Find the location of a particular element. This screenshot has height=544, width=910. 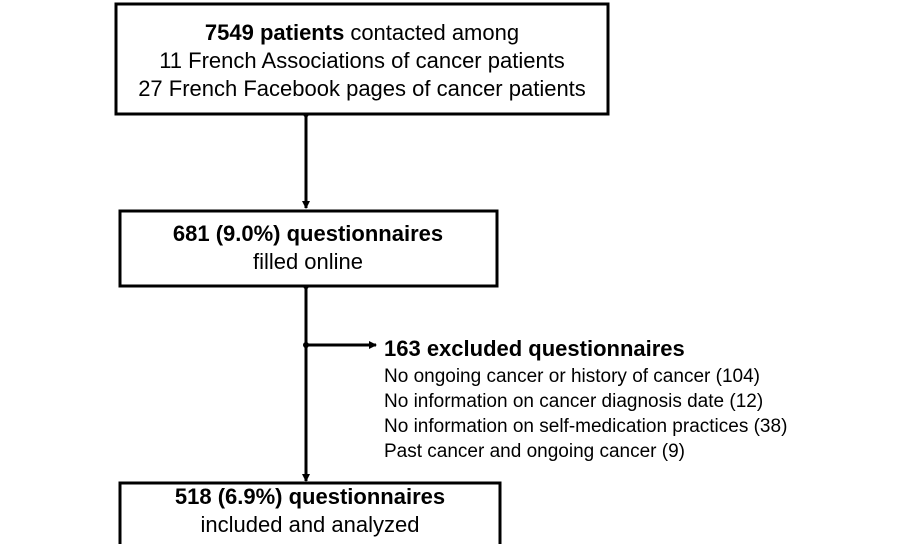

box: 681 (9.0%) questionnaires filled online is located at coordinates (308, 248).